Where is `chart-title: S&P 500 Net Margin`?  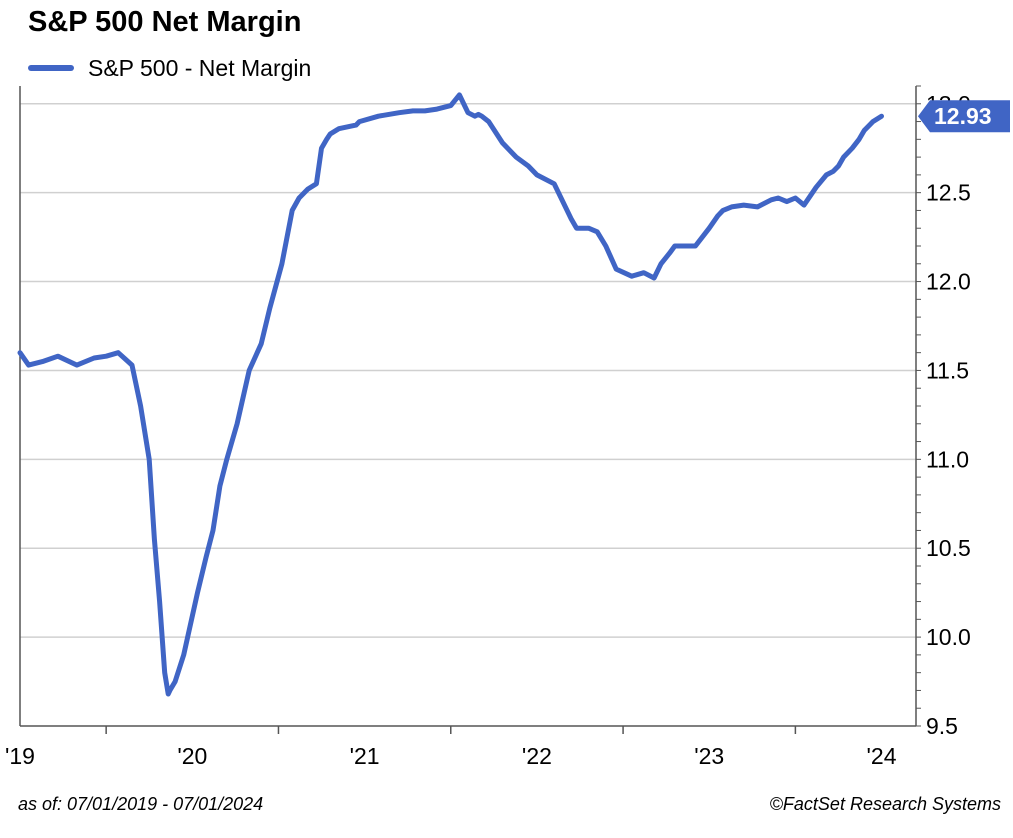
chart-title: S&P 500 Net Margin is located at coordinates (165, 22).